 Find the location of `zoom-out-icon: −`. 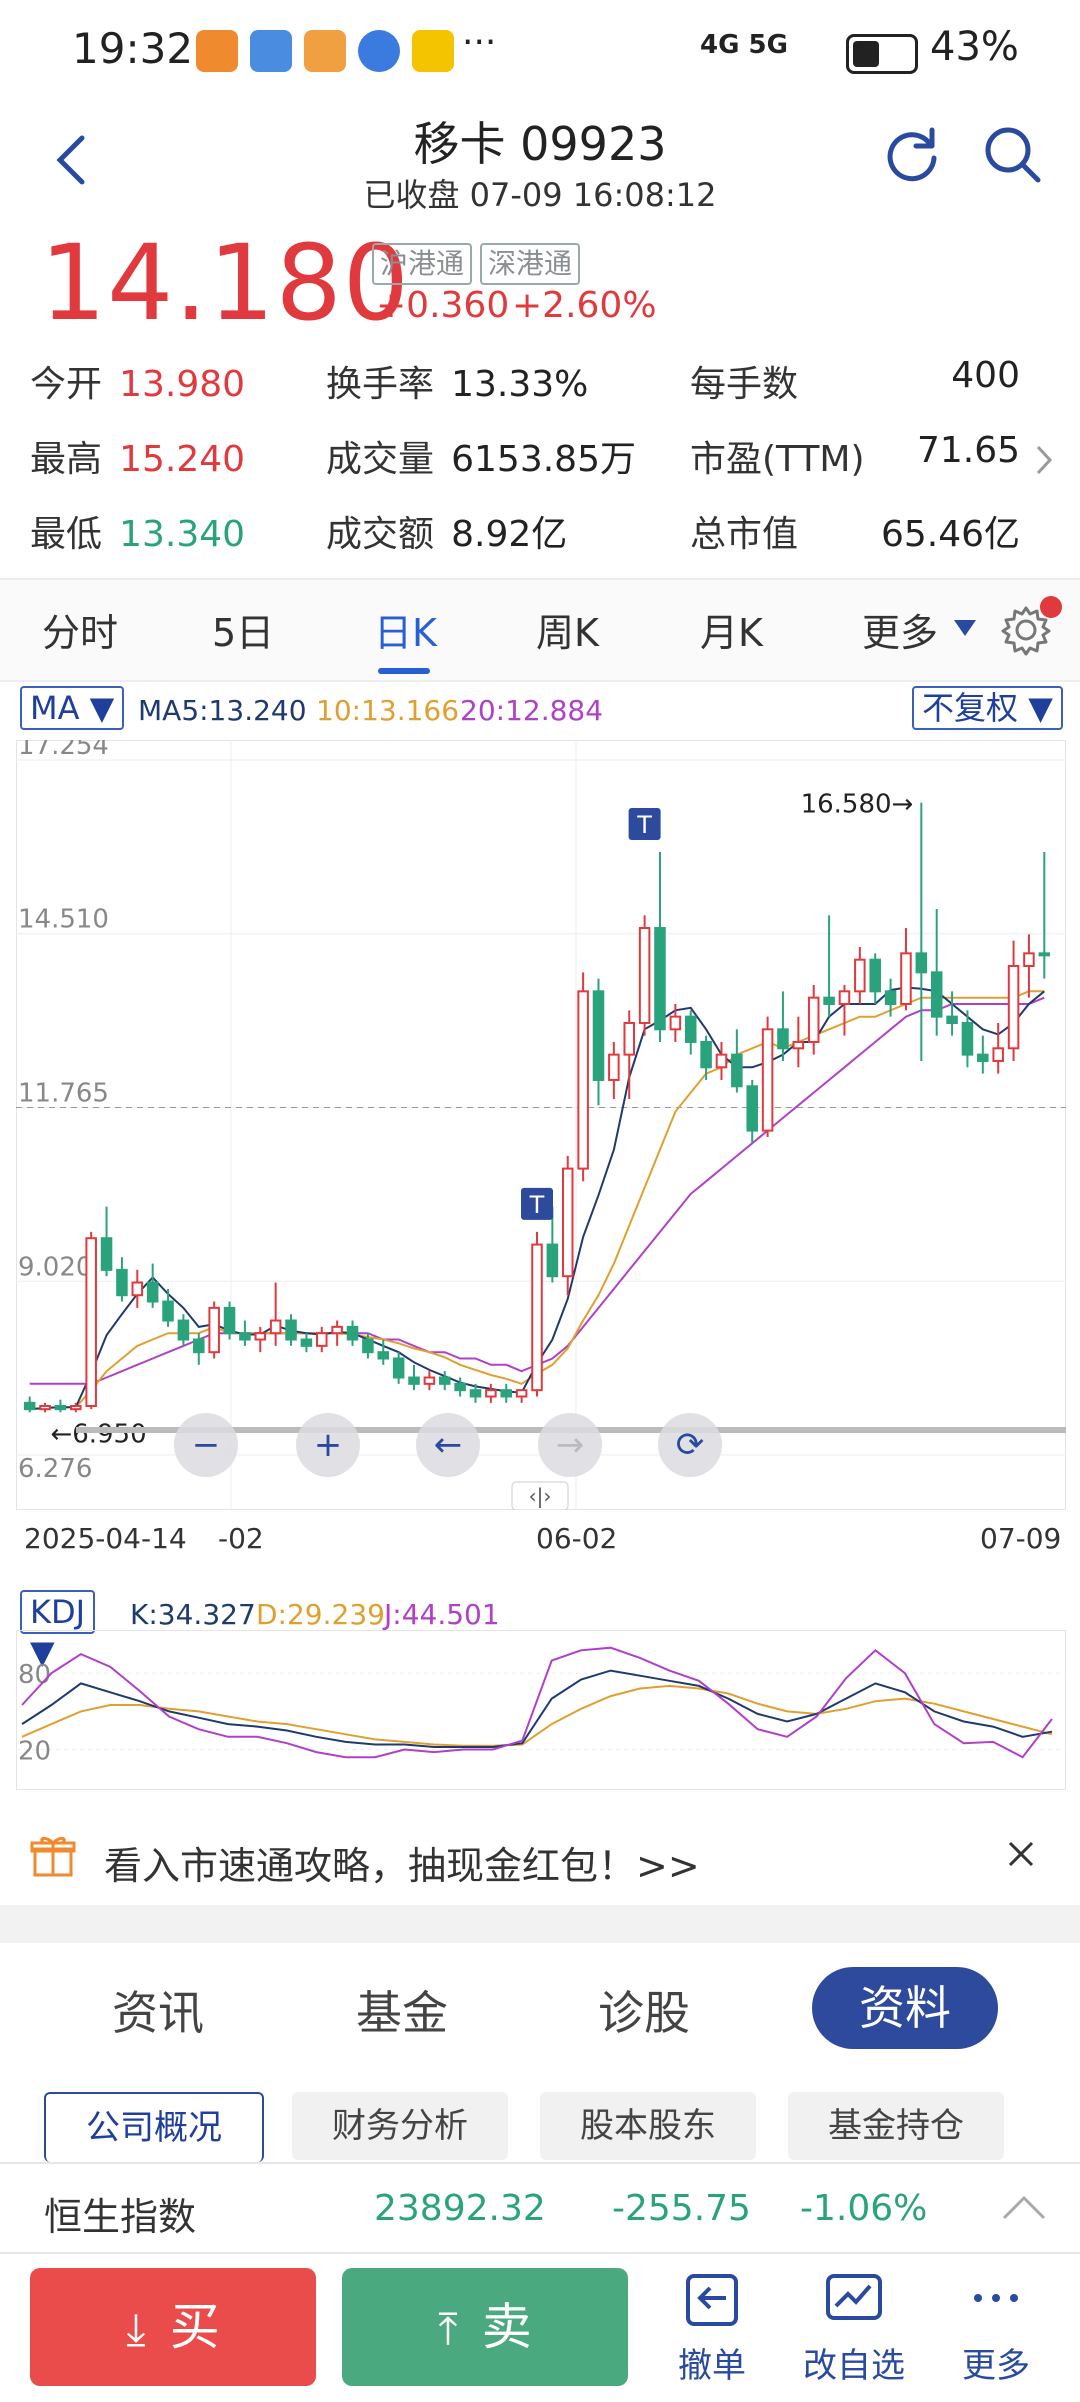

zoom-out-icon: − is located at coordinates (206, 1445).